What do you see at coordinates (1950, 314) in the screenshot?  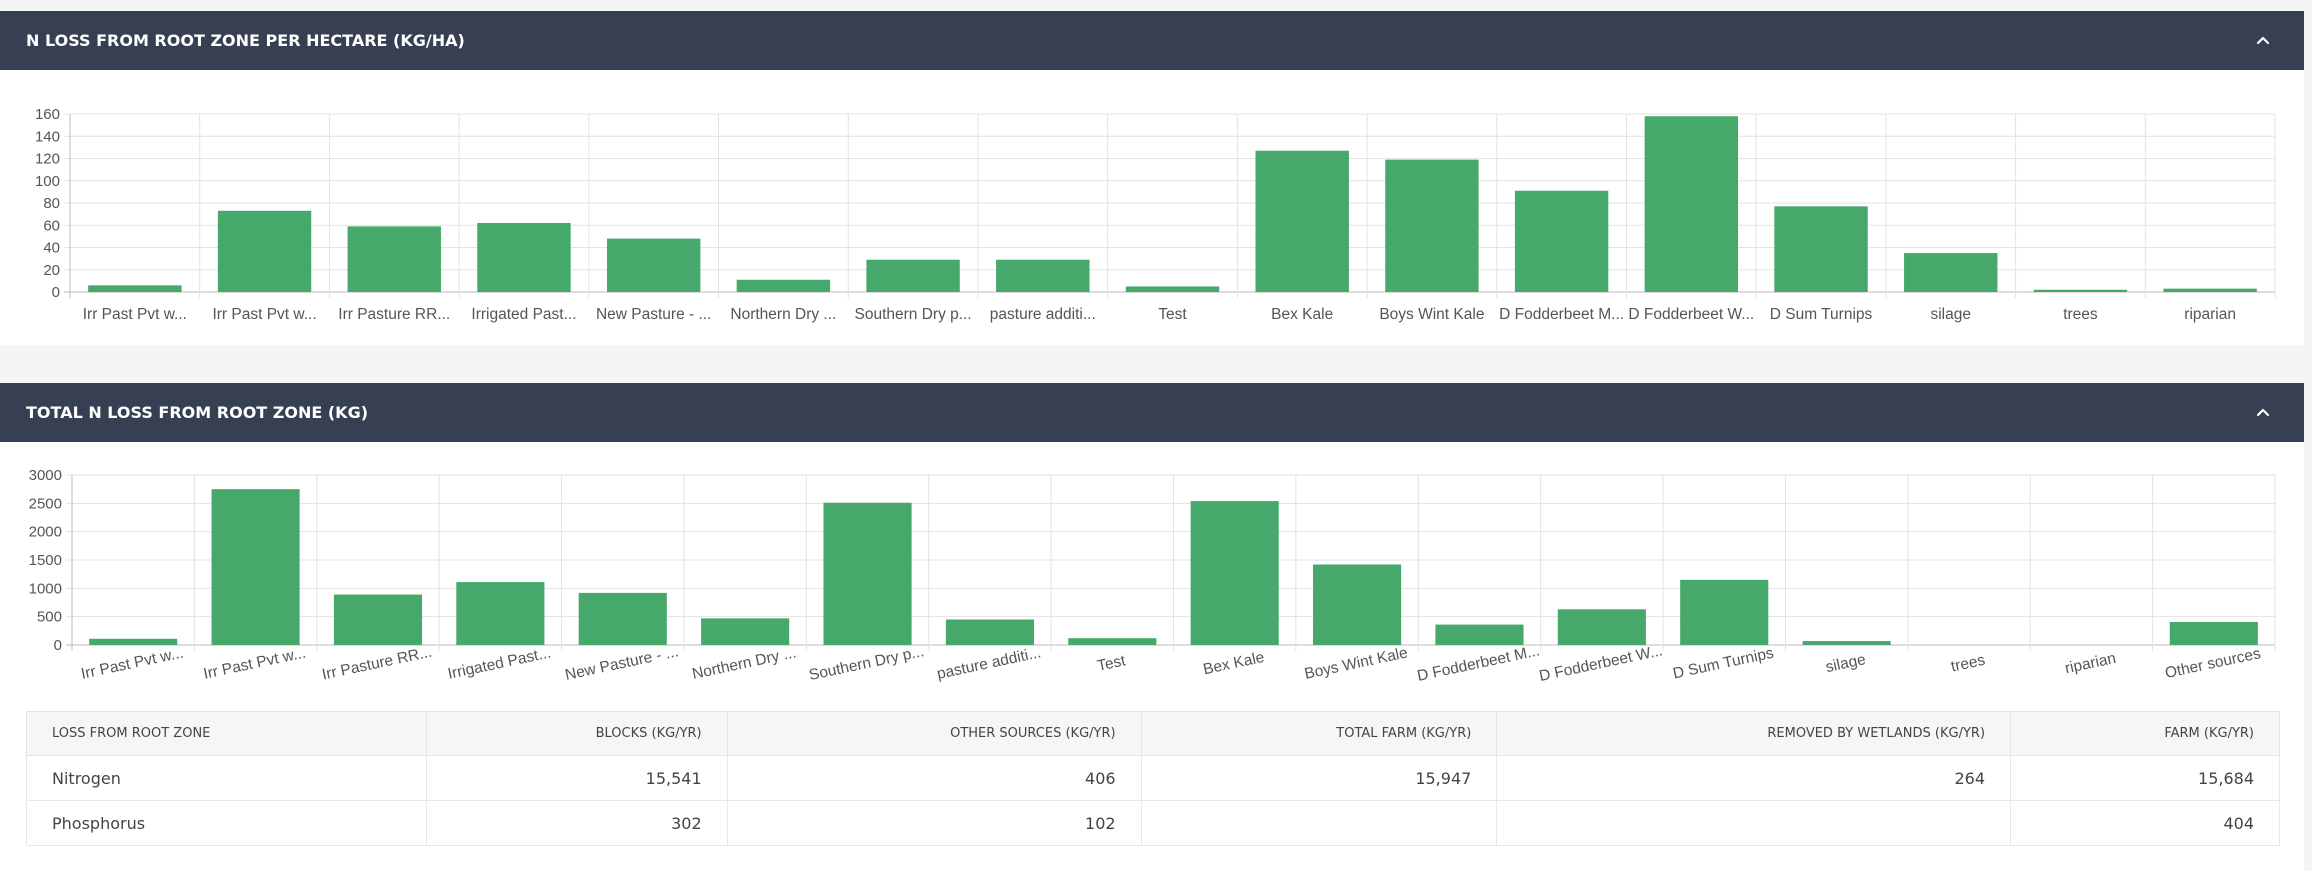 I see `x-tick-label: silage` at bounding box center [1950, 314].